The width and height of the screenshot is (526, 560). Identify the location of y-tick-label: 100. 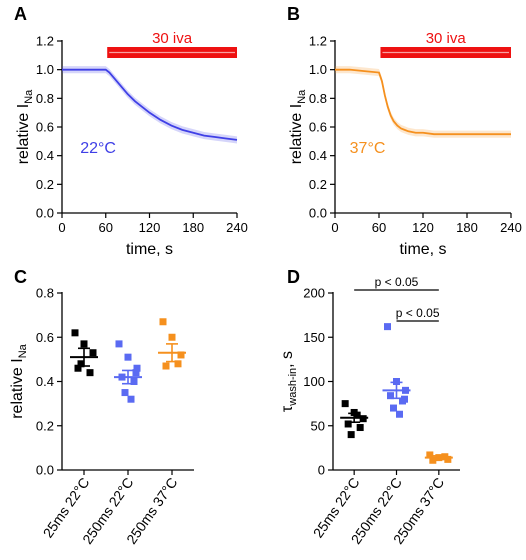
(314, 381).